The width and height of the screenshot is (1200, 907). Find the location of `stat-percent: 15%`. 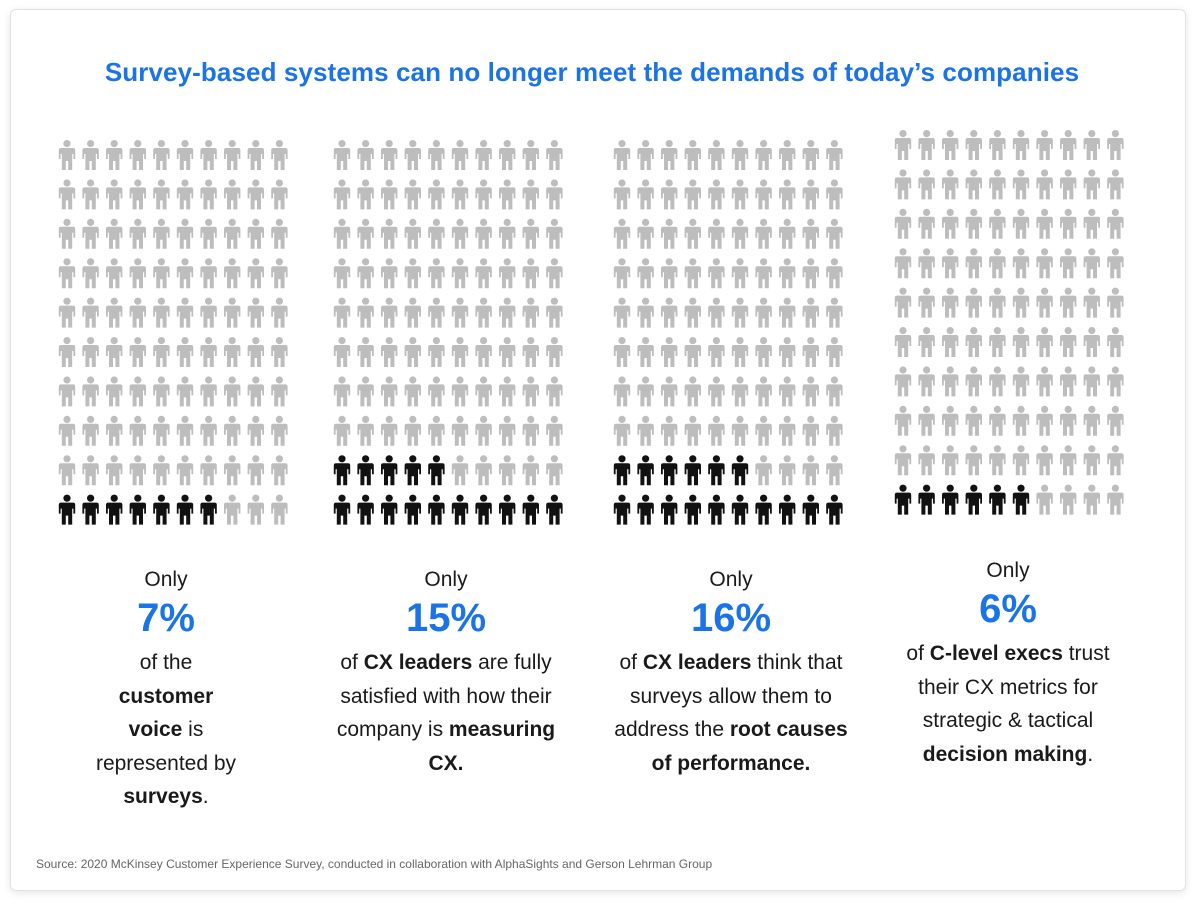

stat-percent: 15% is located at coordinates (446, 618).